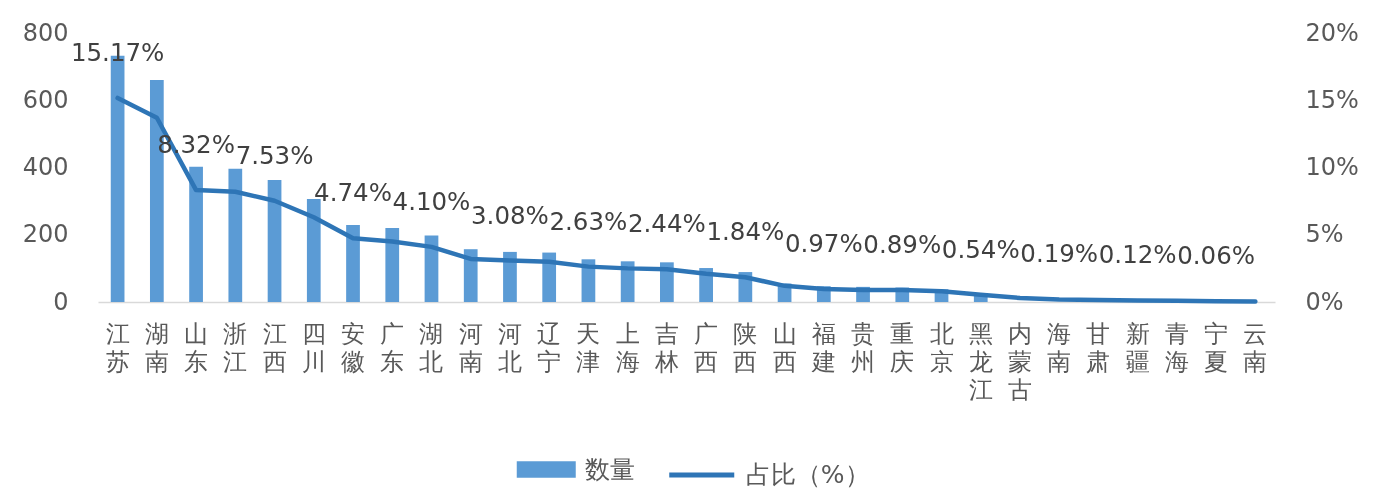 The width and height of the screenshot is (1381, 500). I want to click on legend-label: 占比（%）, so click(807, 474).